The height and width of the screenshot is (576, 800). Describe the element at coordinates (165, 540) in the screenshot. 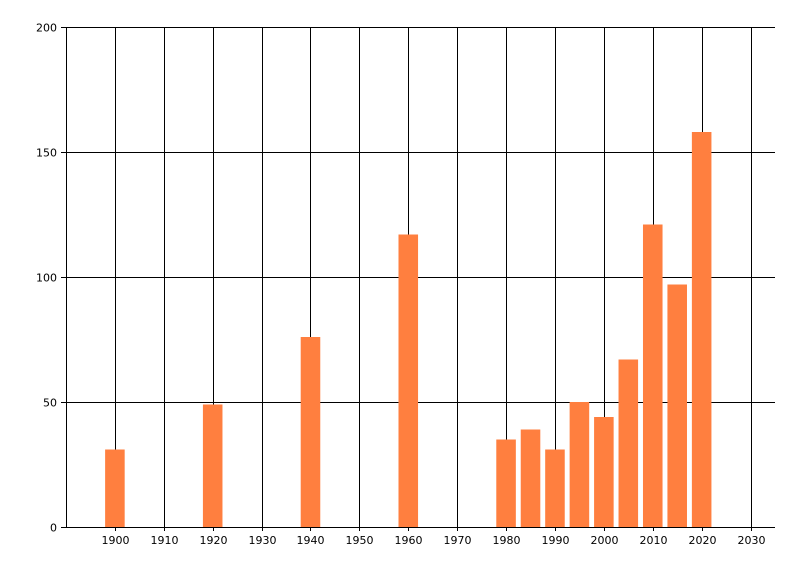

I see `x-tick-label: 1910` at that location.